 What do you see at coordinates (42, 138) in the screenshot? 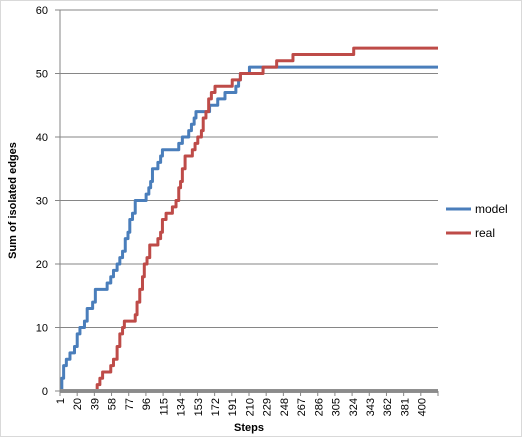
I see `y-tick-label: 40` at bounding box center [42, 138].